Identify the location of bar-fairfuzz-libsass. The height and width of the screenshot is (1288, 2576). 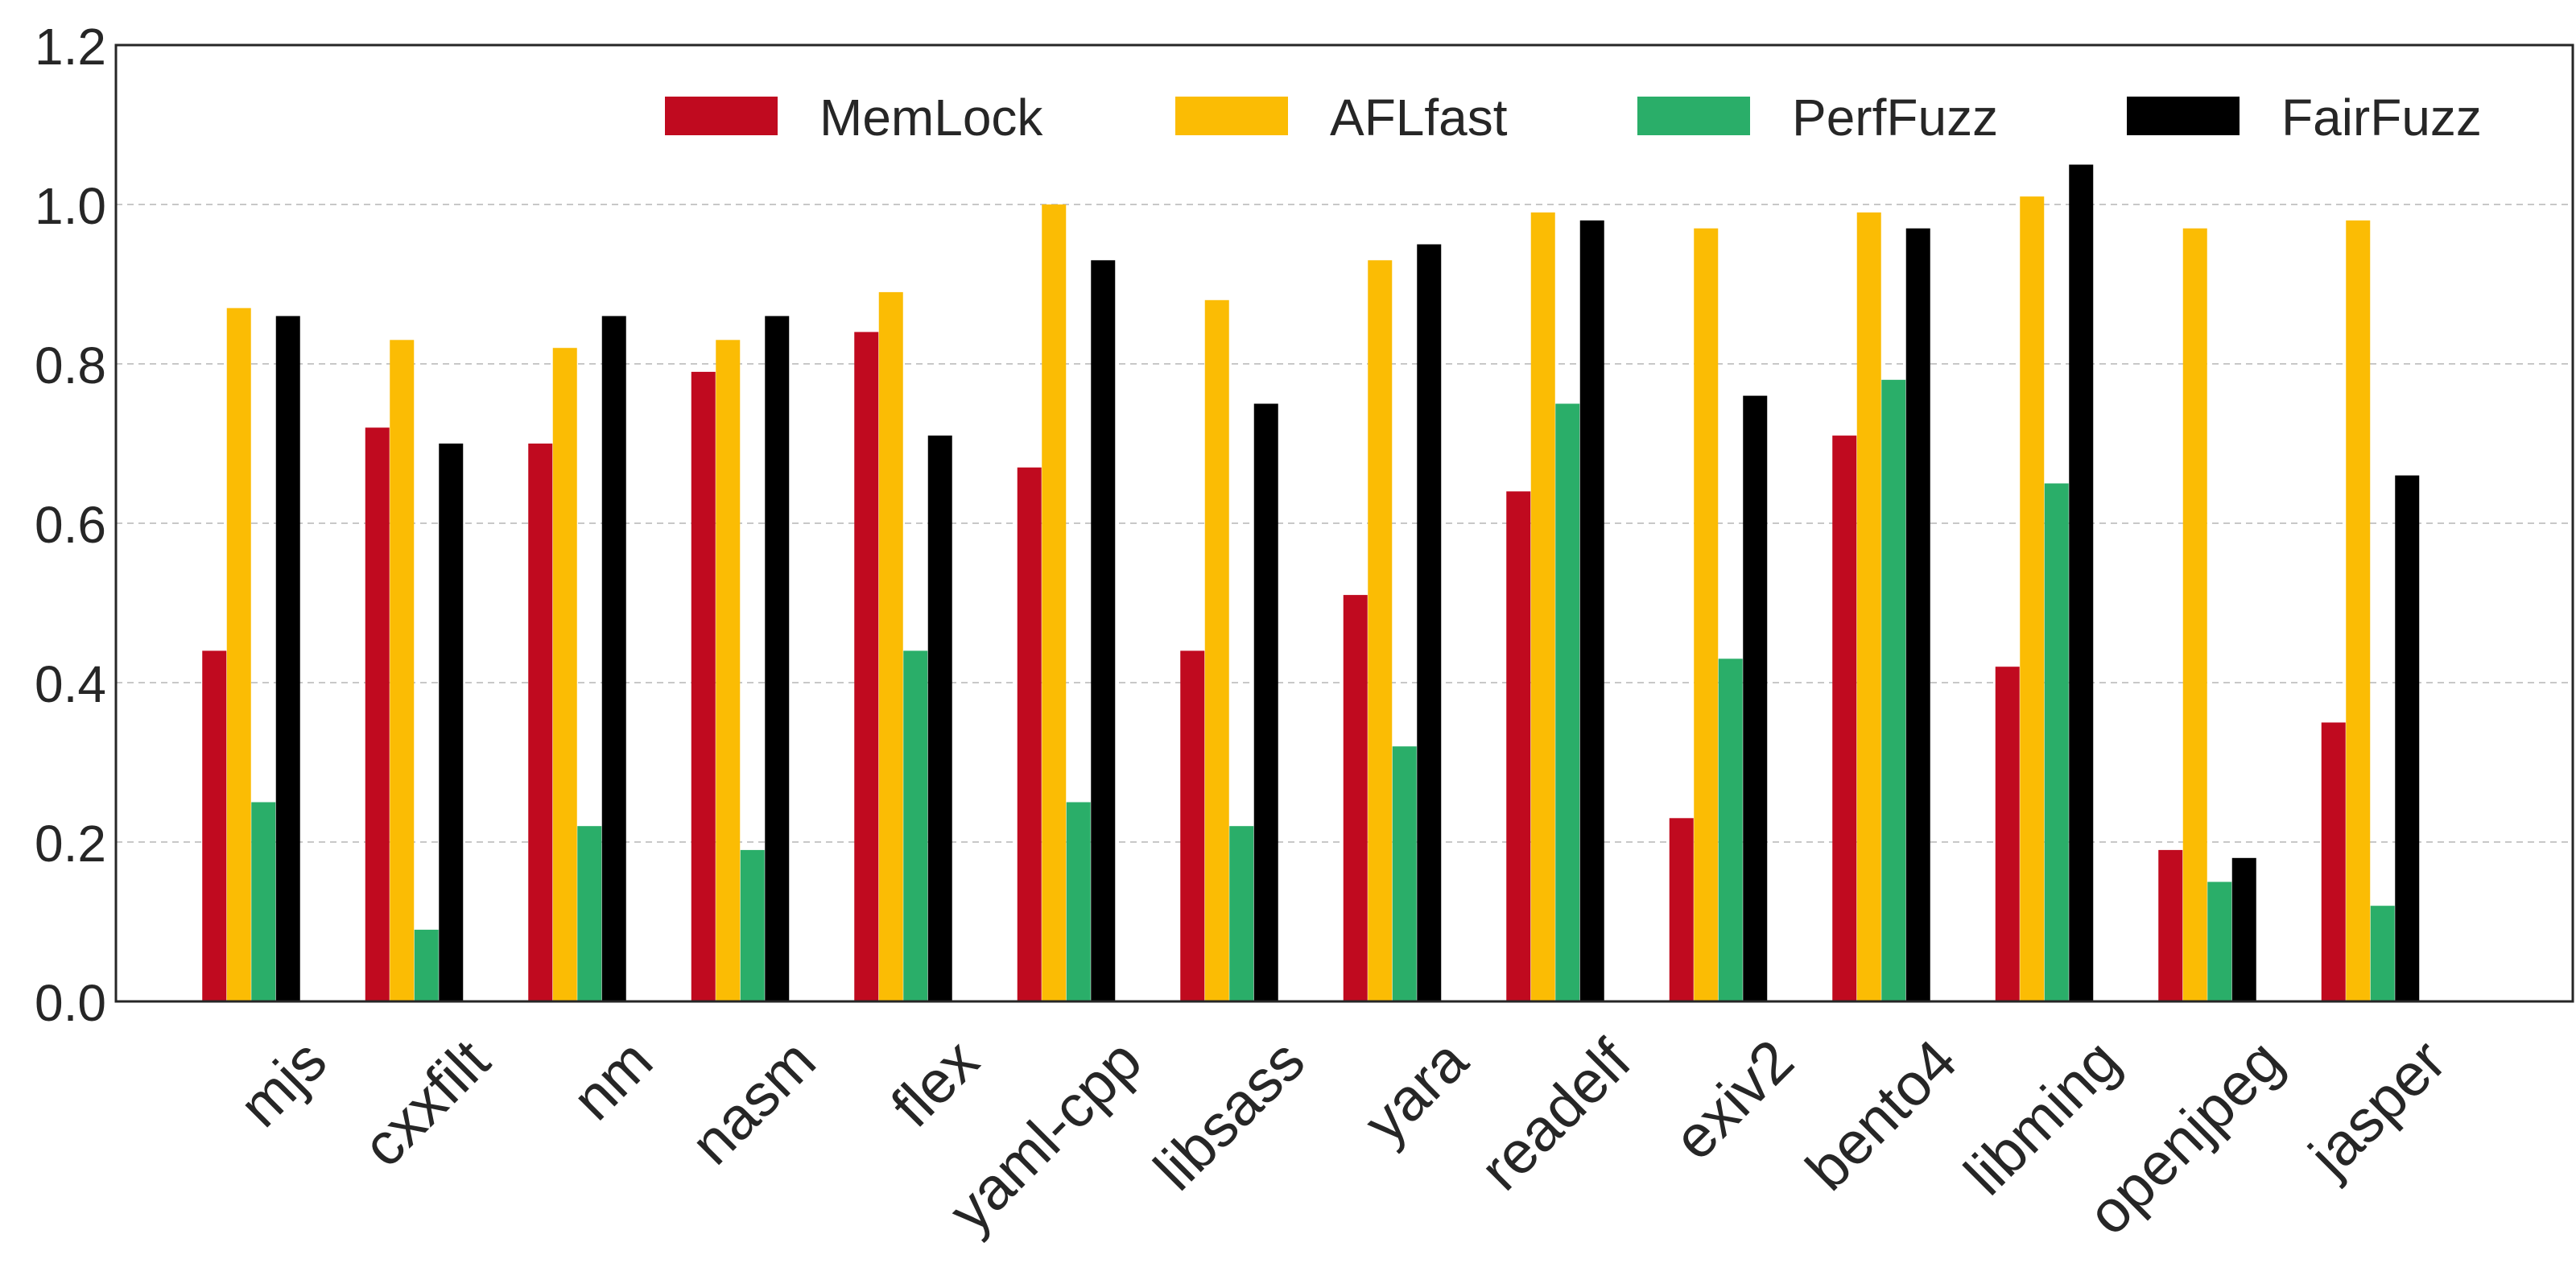
(1265, 702).